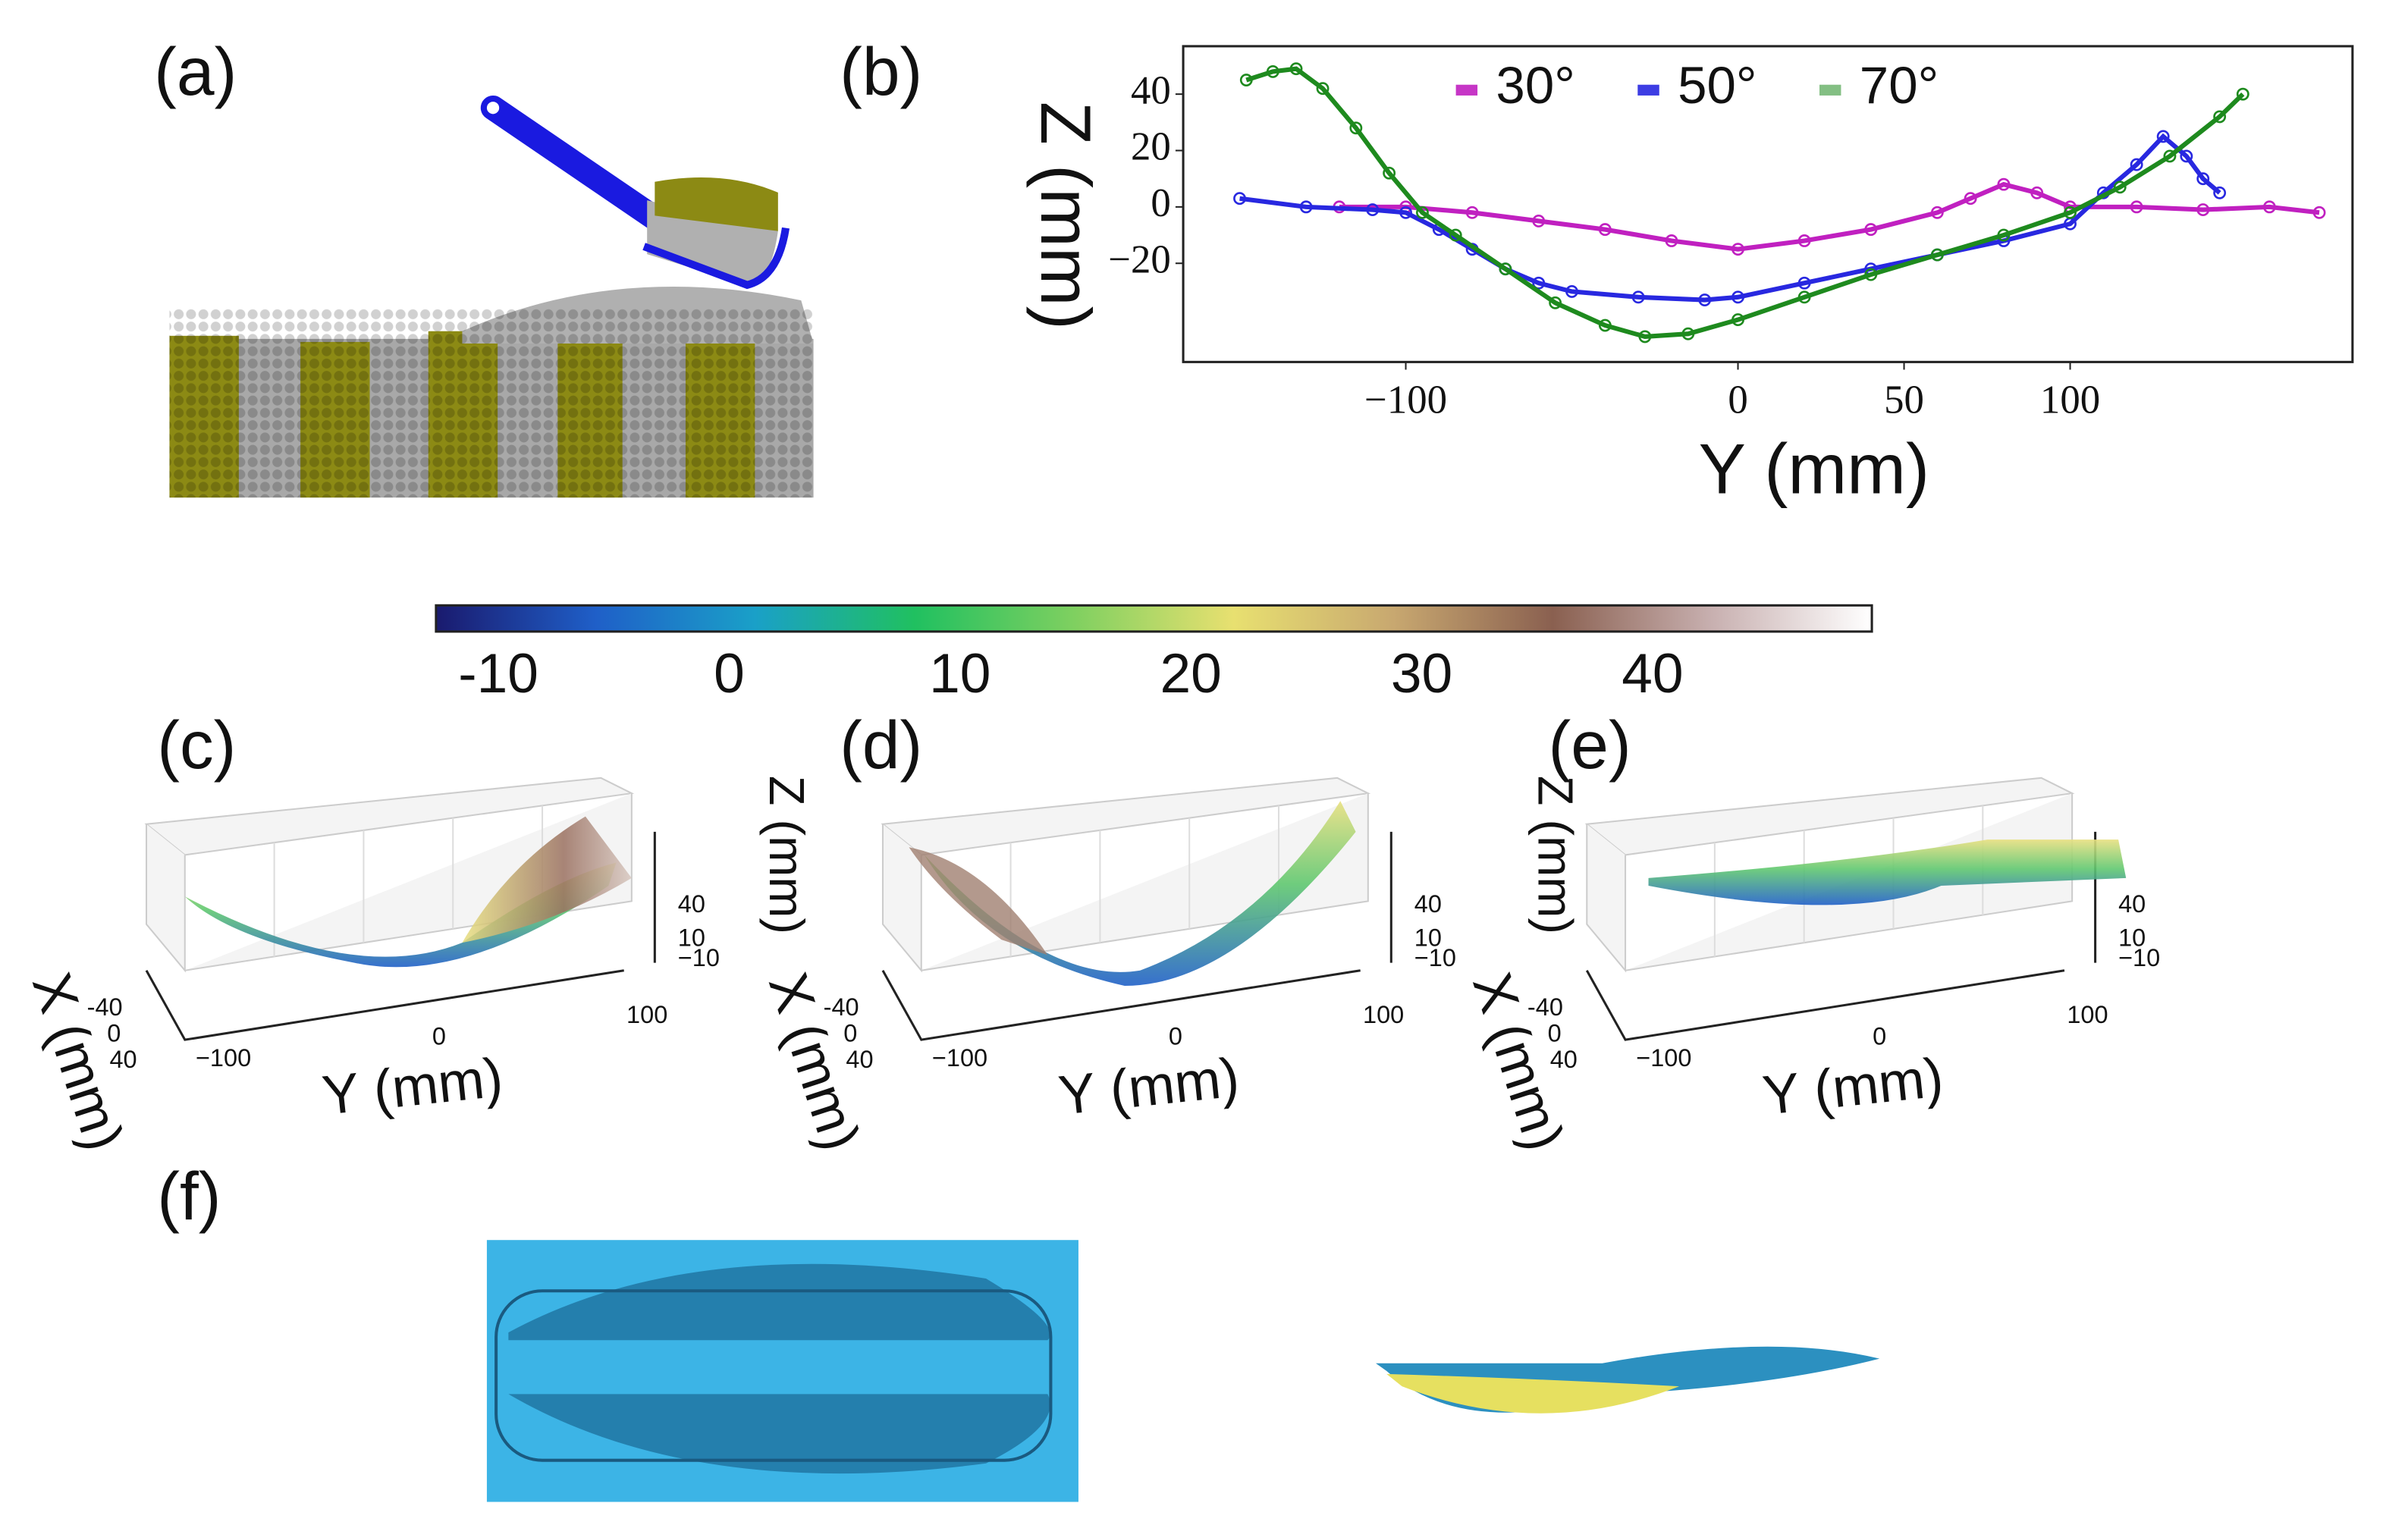 The image size is (2408, 1525). Describe the element at coordinates (729, 673) in the screenshot. I see `colorbar-tick-label: 0` at that location.